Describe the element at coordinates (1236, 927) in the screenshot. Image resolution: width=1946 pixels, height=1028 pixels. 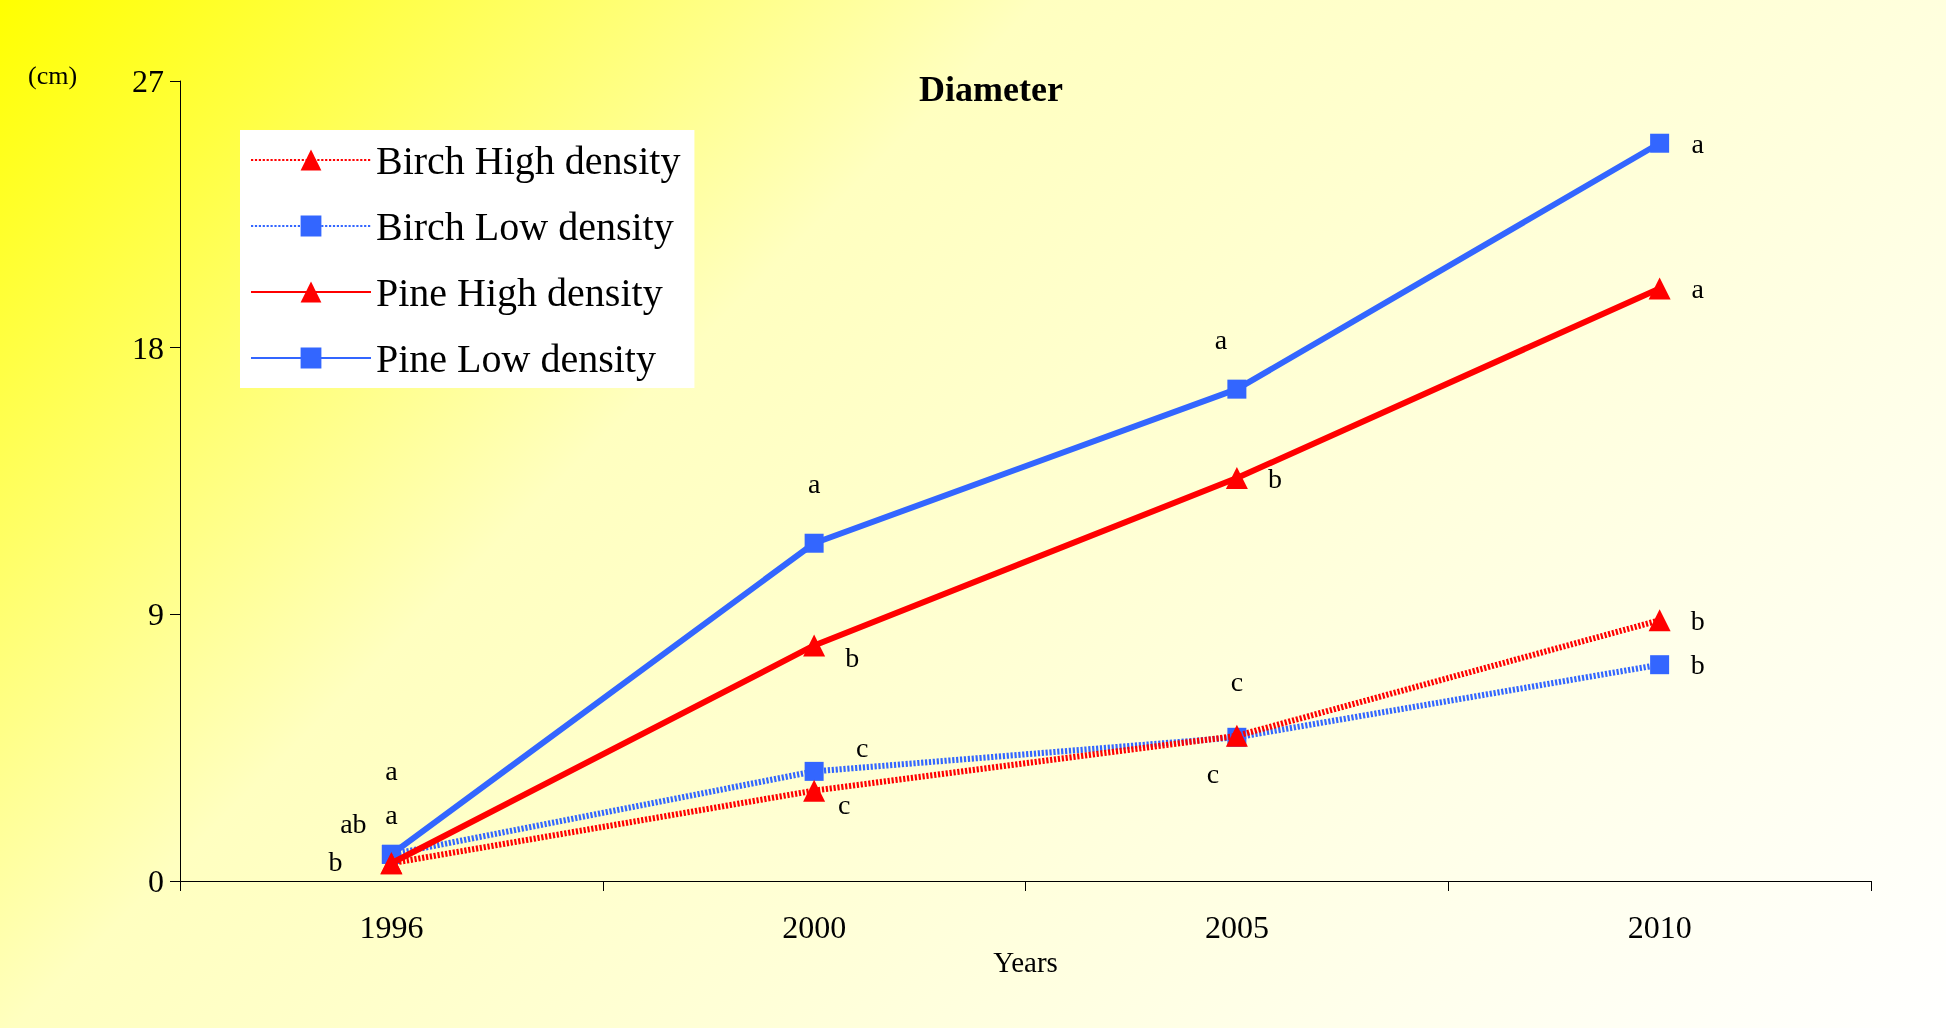
I see `x-tick-label: 2005` at that location.